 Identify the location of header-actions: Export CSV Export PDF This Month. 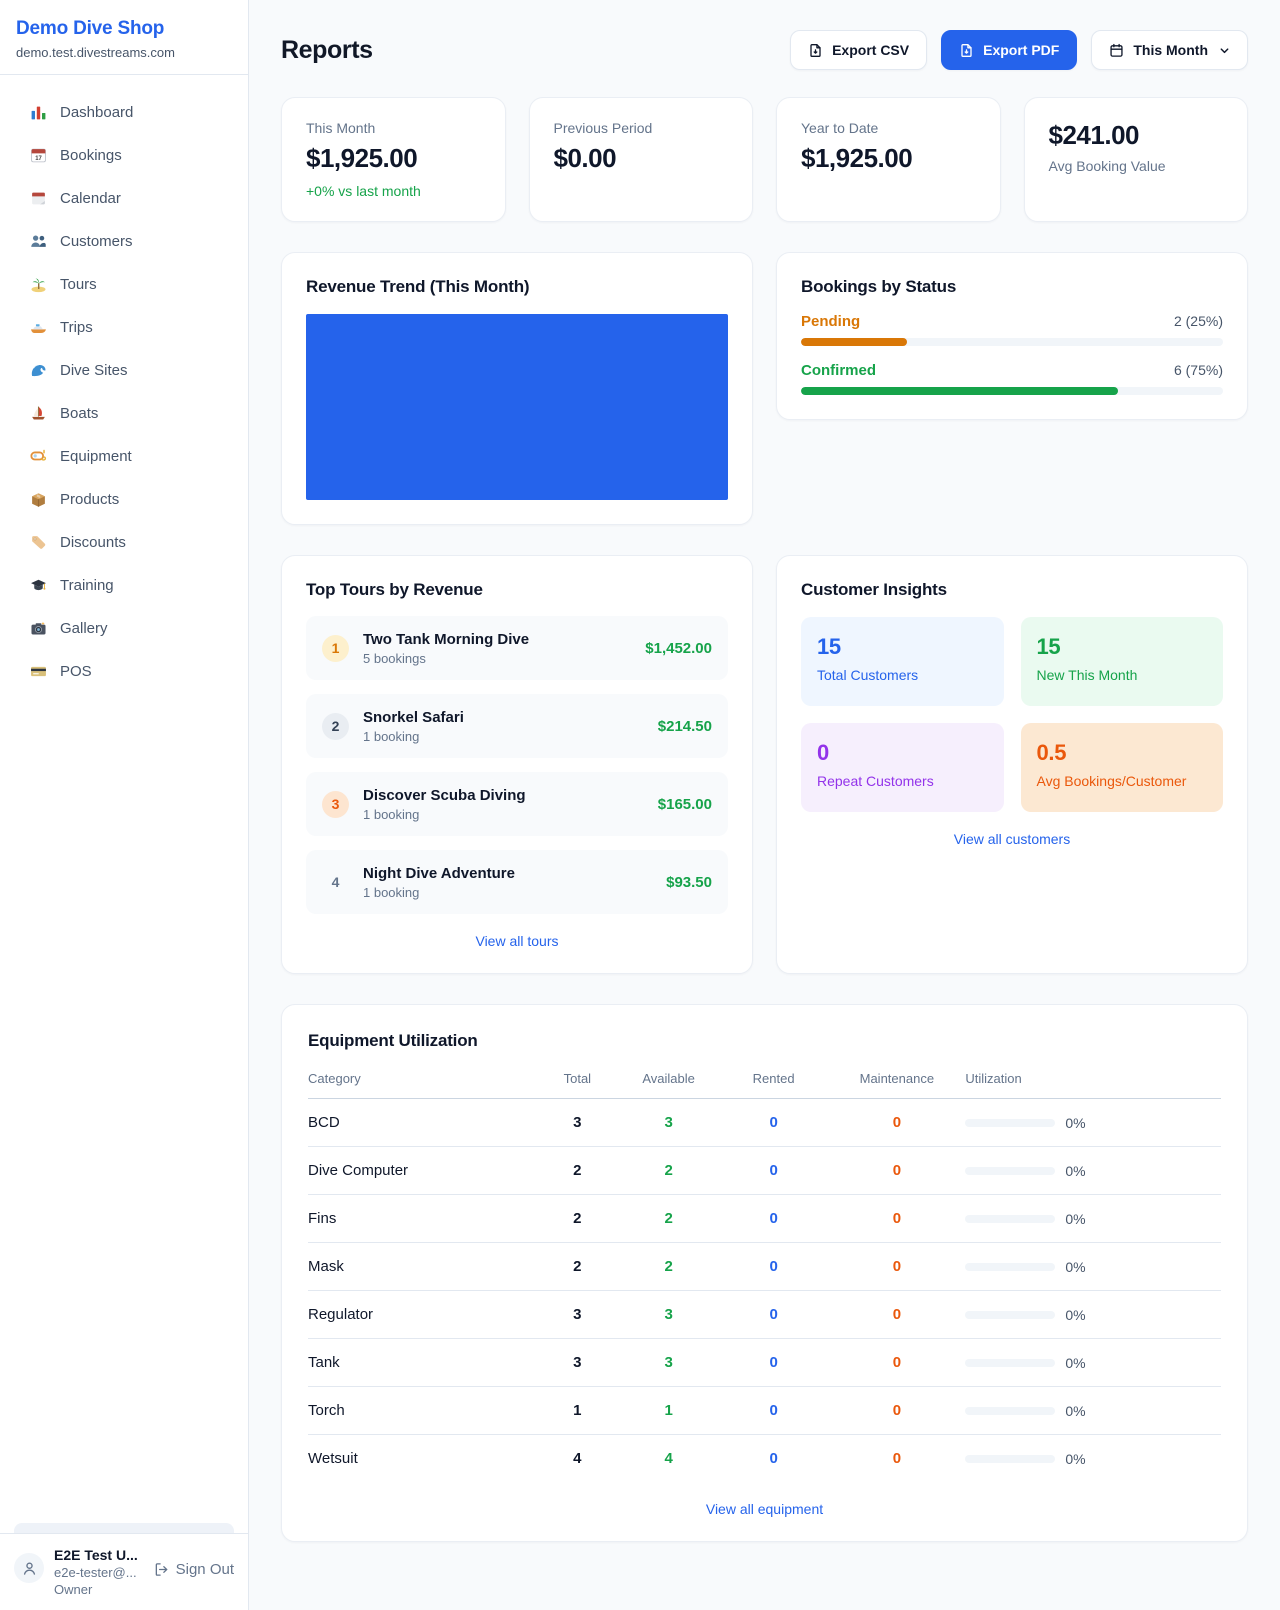
(1019, 50).